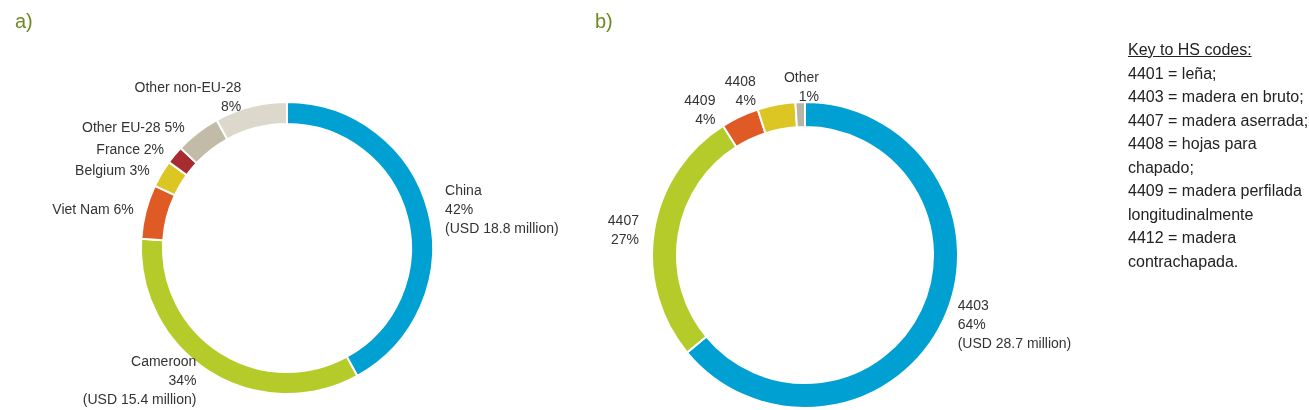  Describe the element at coordinates (623, 220) in the screenshot. I see `slice-label: 4407` at that location.